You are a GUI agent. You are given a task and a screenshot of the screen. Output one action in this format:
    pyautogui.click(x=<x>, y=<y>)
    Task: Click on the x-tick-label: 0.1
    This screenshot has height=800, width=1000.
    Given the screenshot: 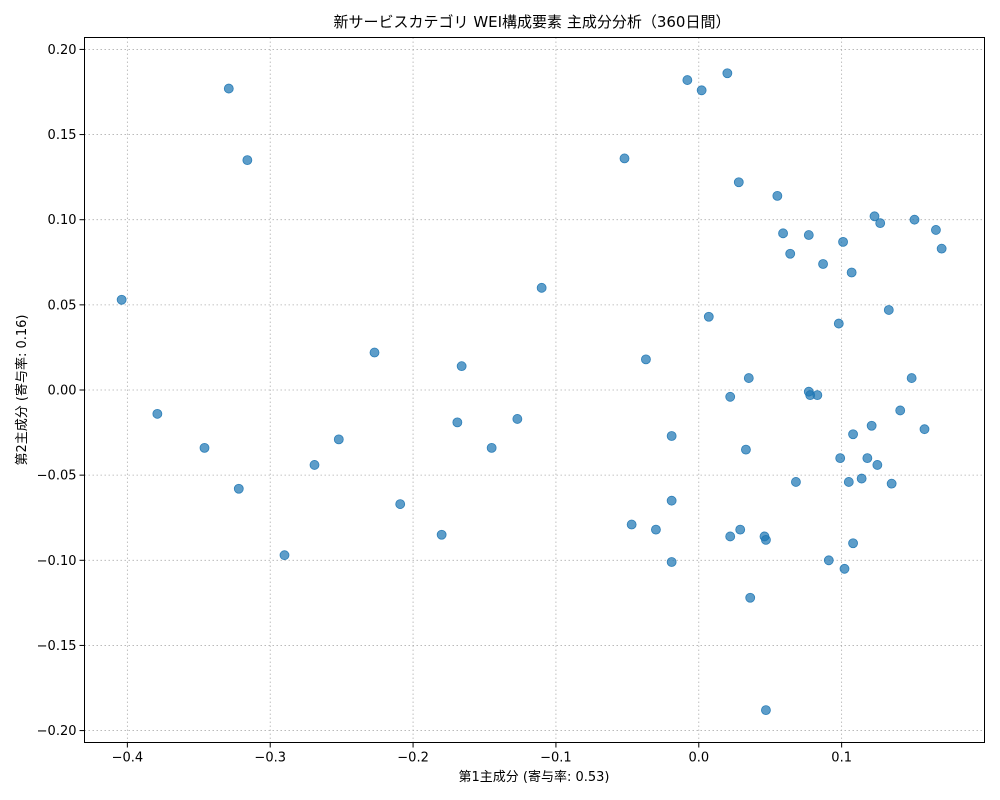 What is the action you would take?
    pyautogui.click(x=841, y=758)
    